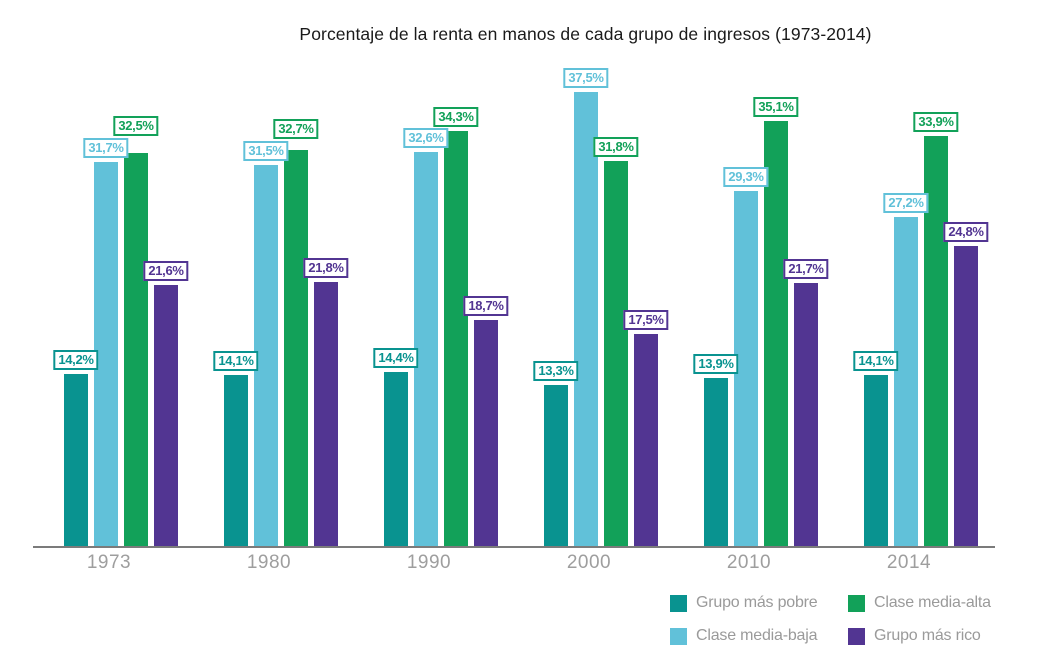 This screenshot has height=665, width=1039. Describe the element at coordinates (932, 602) in the screenshot. I see `legend-label: Clase media-alta` at that location.